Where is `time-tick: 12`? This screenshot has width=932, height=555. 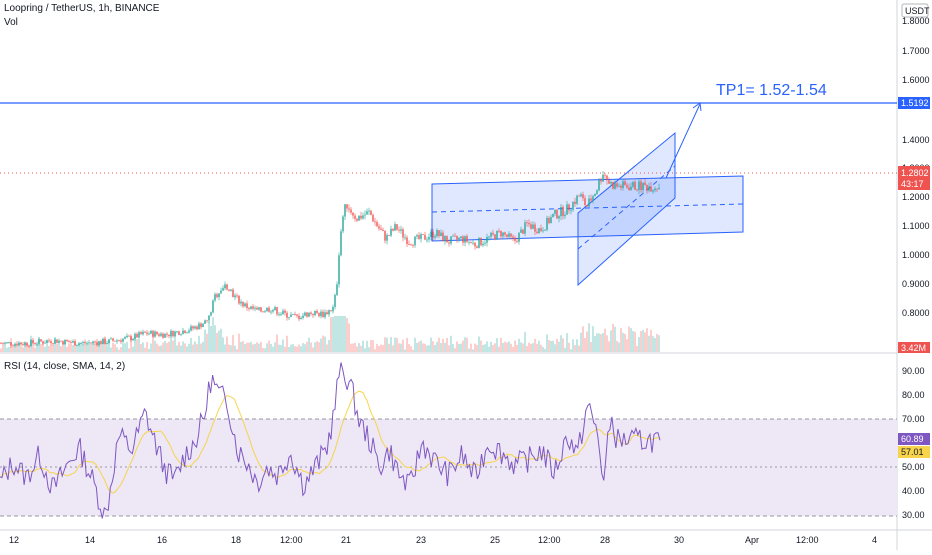
time-tick: 12 is located at coordinates (14, 540).